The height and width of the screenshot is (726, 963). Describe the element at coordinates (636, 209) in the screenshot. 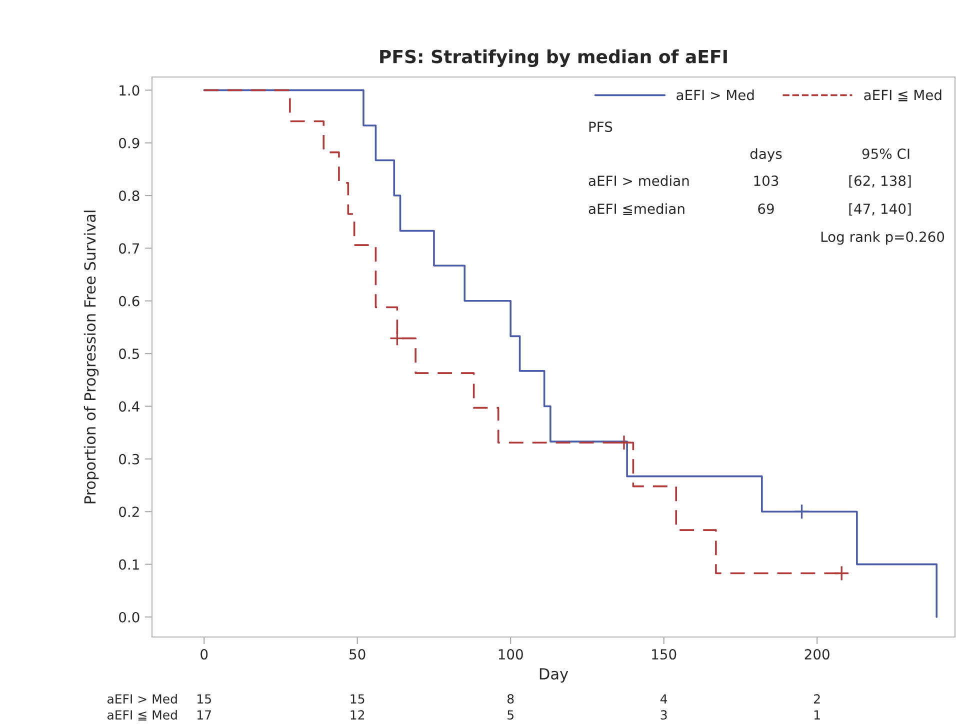

I see `annotation: aEFI ≦median` at that location.